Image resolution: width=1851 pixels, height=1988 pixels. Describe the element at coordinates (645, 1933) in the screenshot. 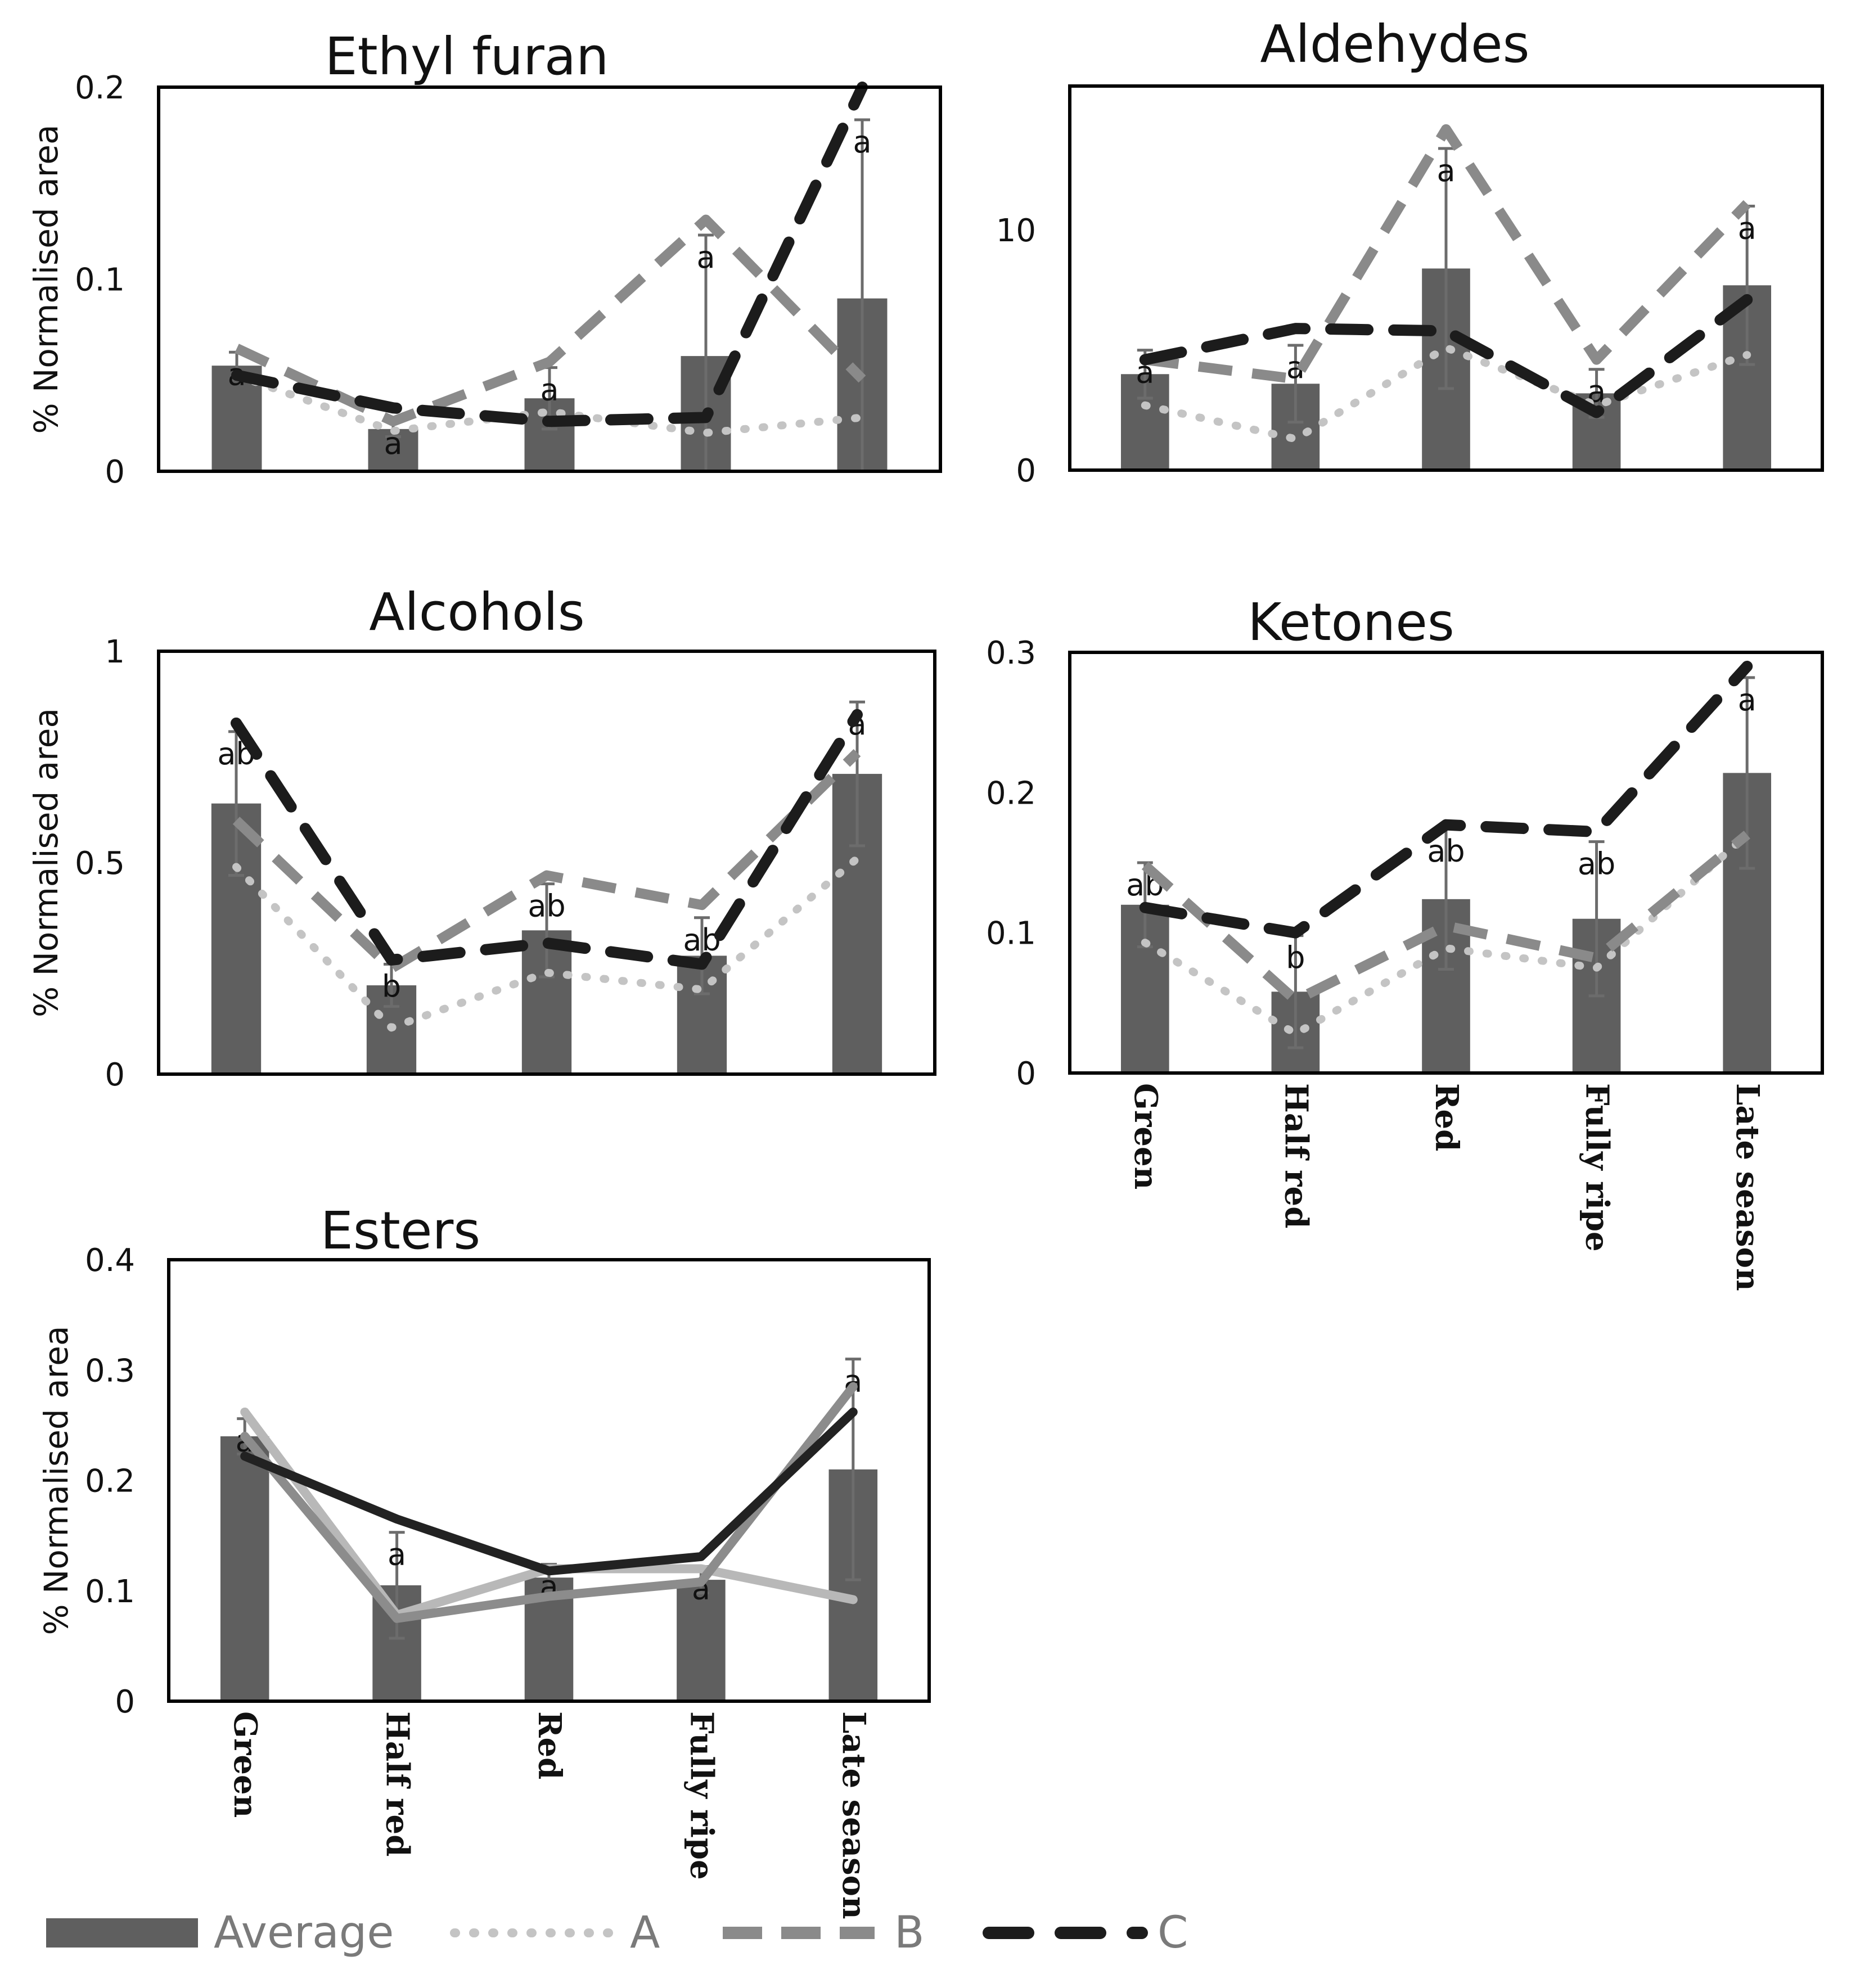

I see `legend-label-a: A` at that location.